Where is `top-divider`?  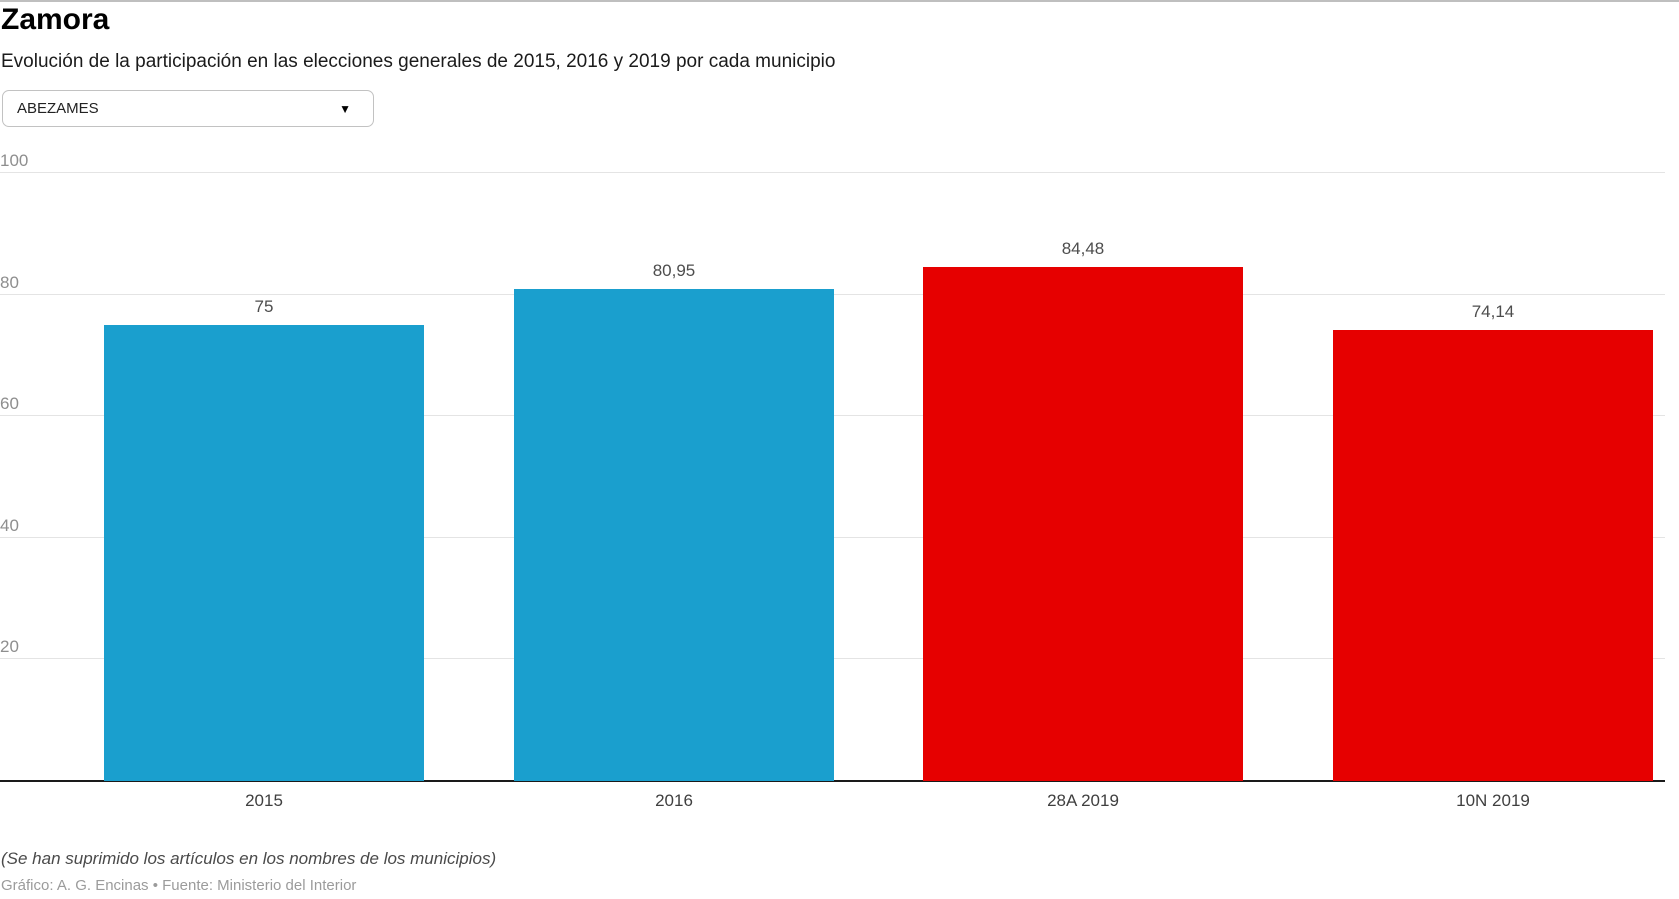
top-divider is located at coordinates (839, 1).